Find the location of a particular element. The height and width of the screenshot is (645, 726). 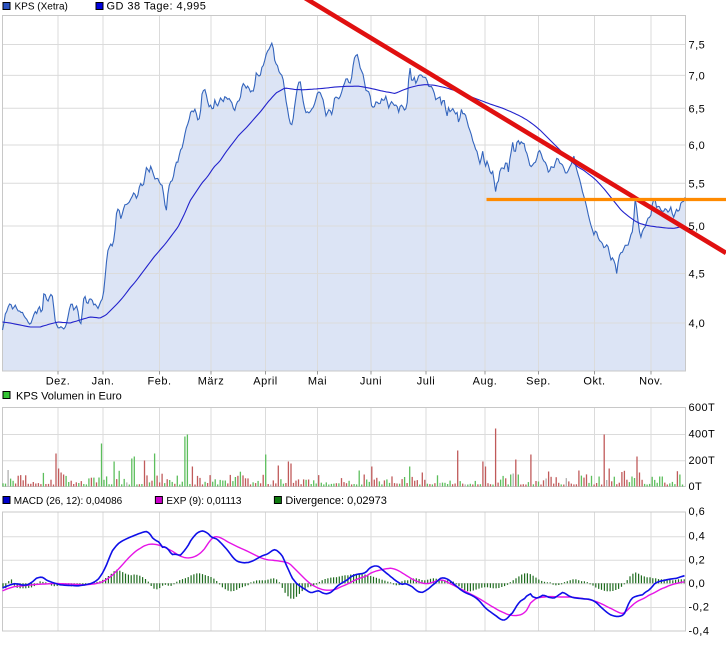

svg-text: 0,4 is located at coordinates (697, 537).